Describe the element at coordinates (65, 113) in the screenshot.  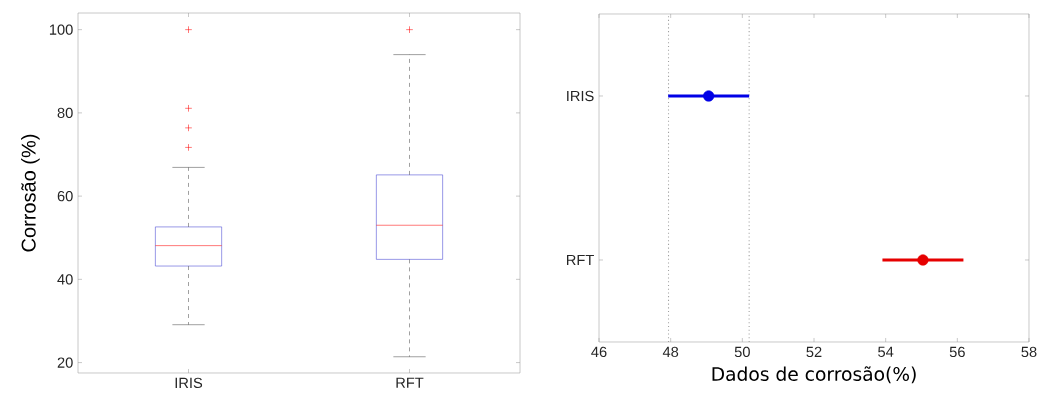
I see `y-tick-label: 80` at that location.